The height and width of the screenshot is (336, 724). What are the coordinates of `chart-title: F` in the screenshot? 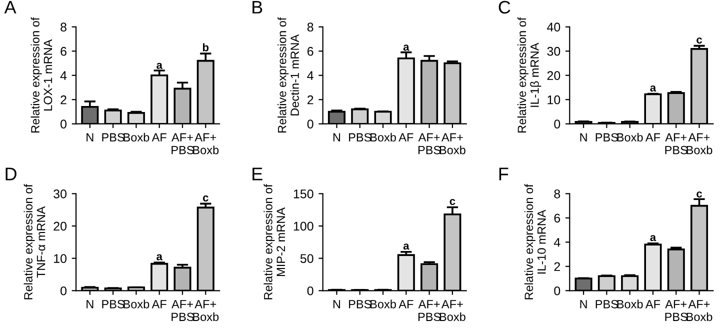 It's located at (503, 174).